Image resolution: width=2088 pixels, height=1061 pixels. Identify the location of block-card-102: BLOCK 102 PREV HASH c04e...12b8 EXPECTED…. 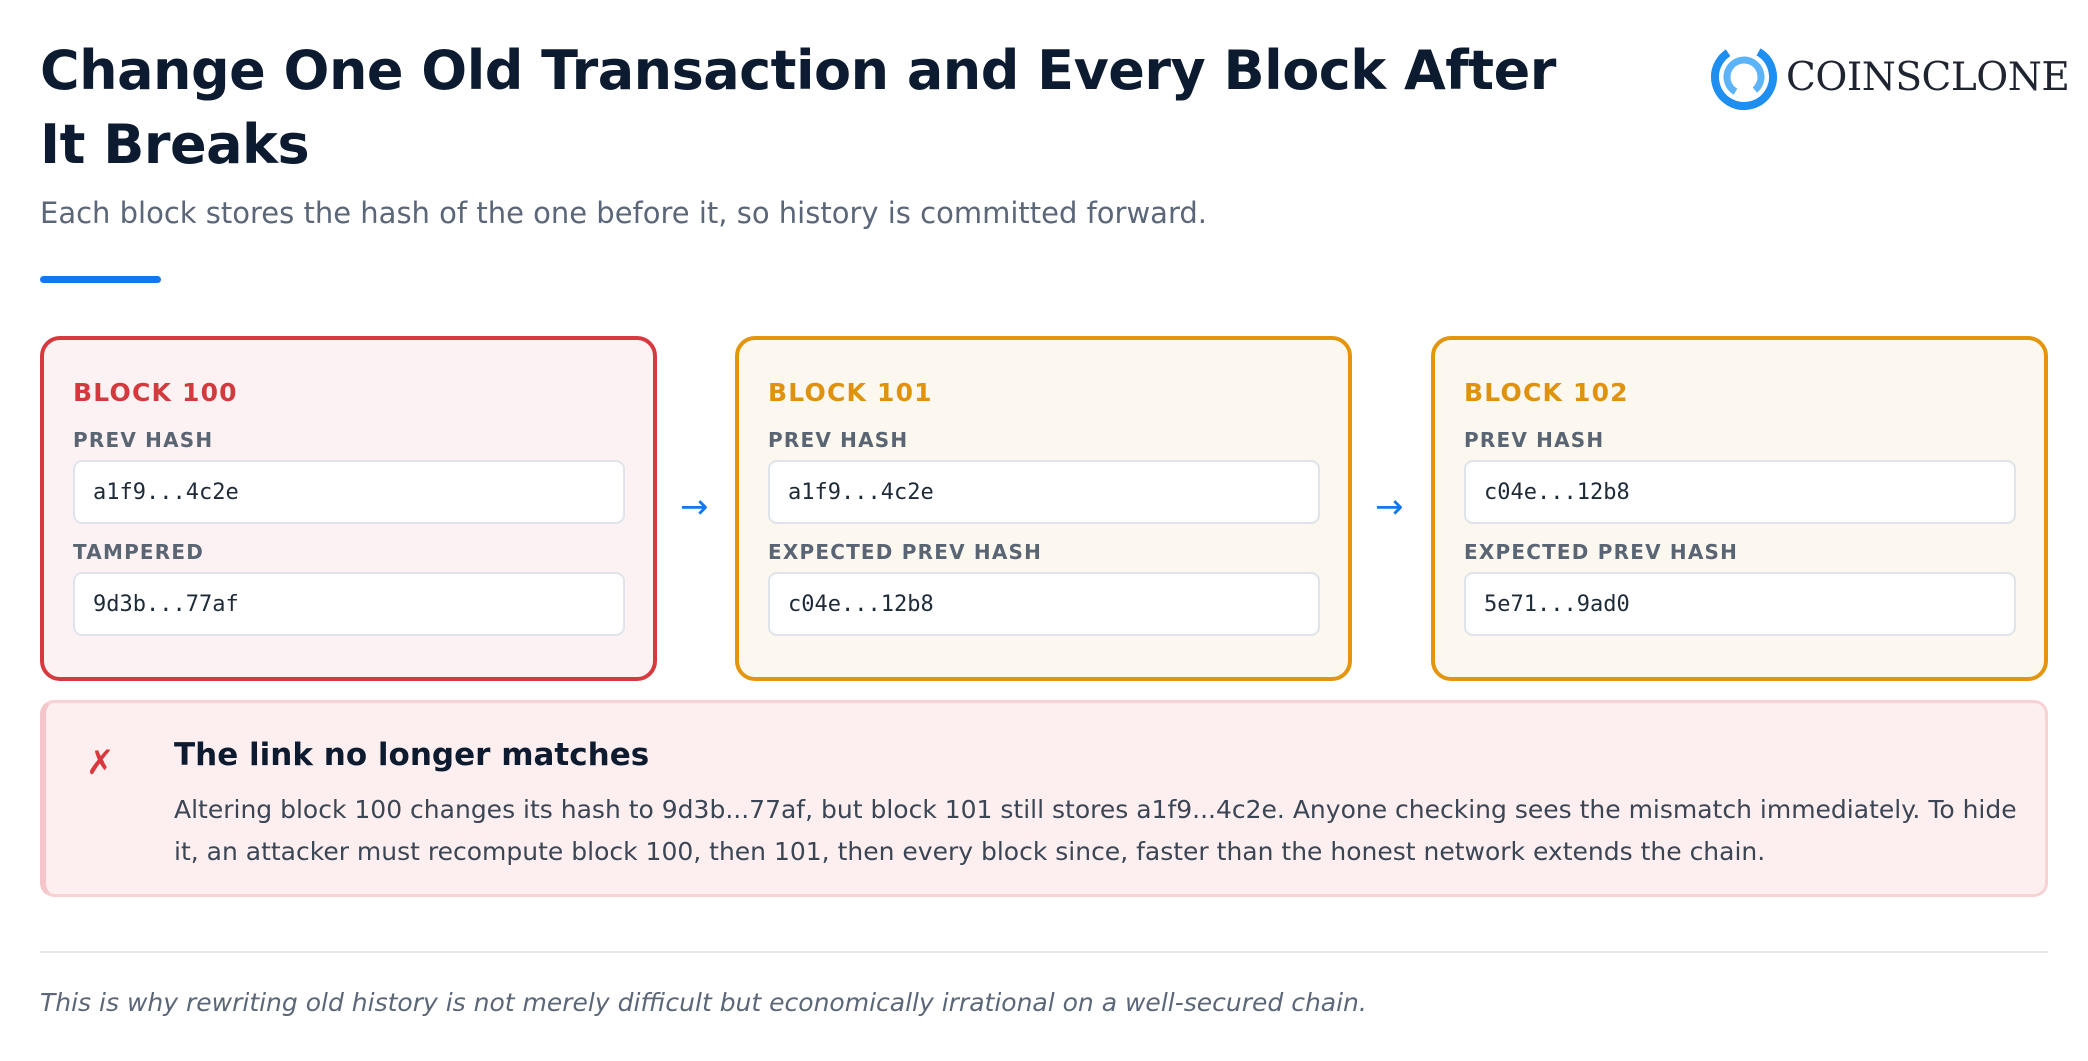
(1739, 508).